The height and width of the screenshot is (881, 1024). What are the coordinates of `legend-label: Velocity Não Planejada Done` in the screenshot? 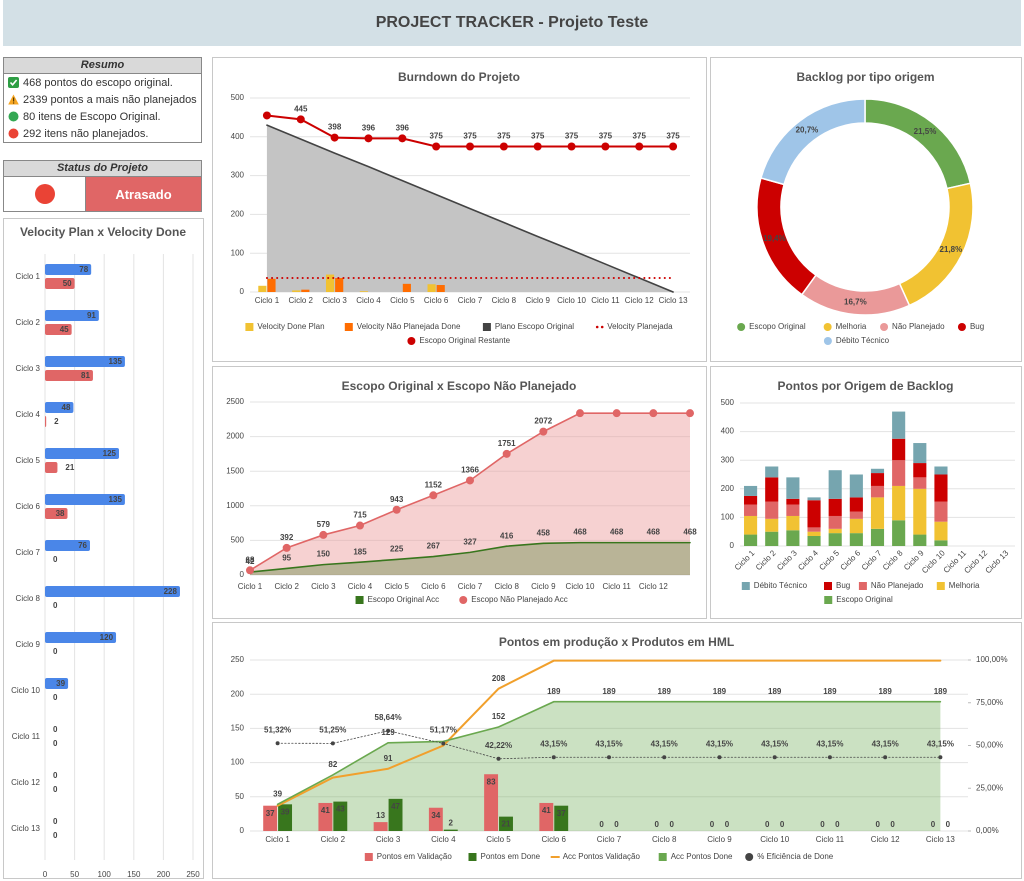 It's located at (409, 326).